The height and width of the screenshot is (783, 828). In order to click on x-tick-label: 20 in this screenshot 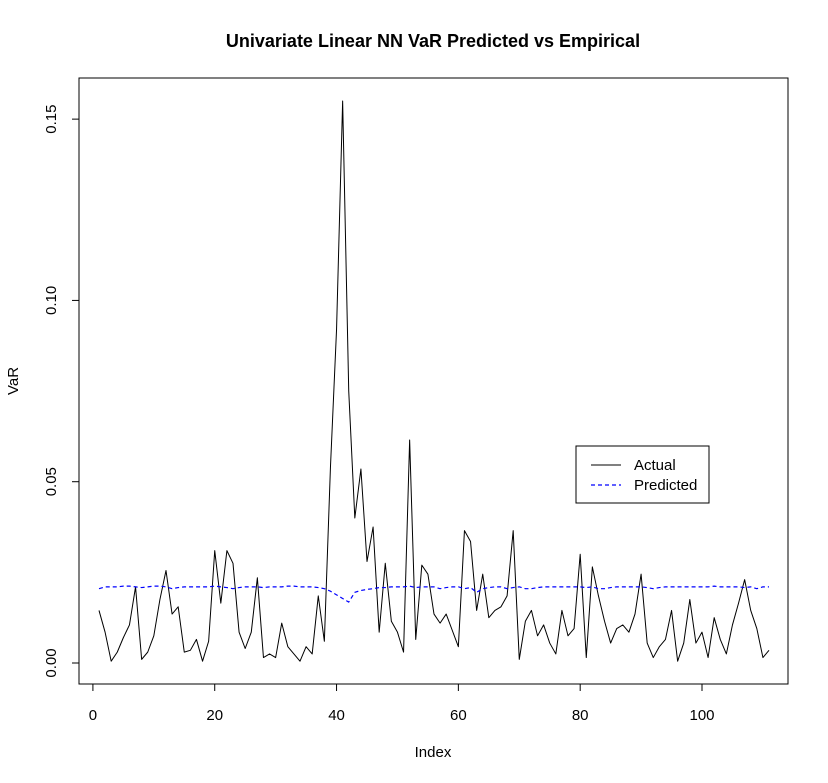, I will do `click(214, 715)`.